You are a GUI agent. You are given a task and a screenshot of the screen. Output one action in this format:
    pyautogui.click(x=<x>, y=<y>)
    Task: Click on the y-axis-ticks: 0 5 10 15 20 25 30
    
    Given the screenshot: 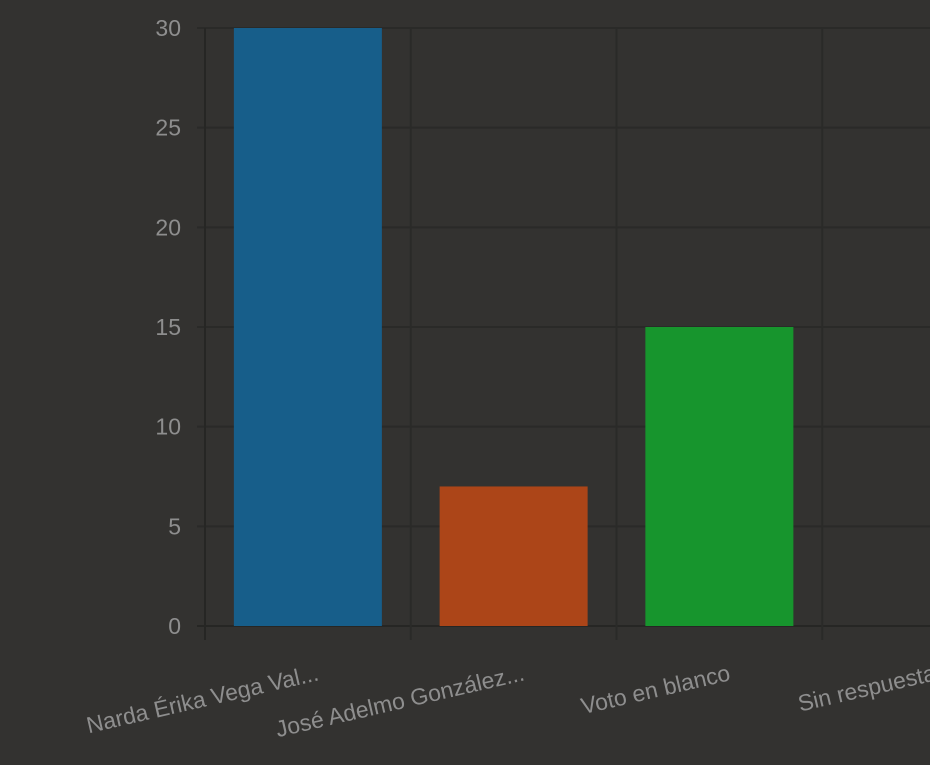 What is the action you would take?
    pyautogui.click(x=168, y=327)
    